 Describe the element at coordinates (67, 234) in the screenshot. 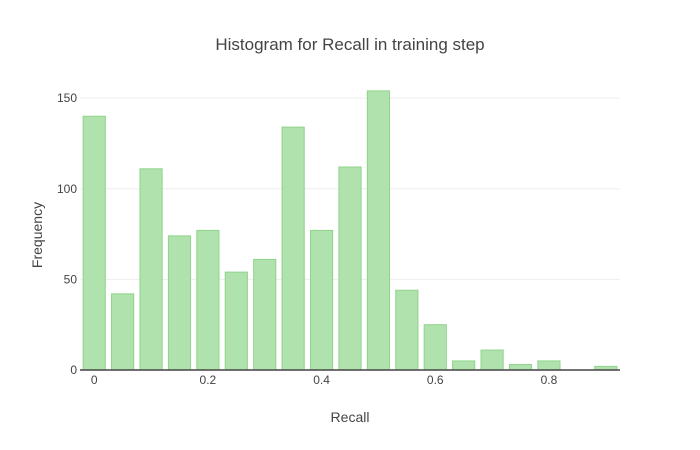

I see `y-tick-labels: 0 50 100 150` at that location.